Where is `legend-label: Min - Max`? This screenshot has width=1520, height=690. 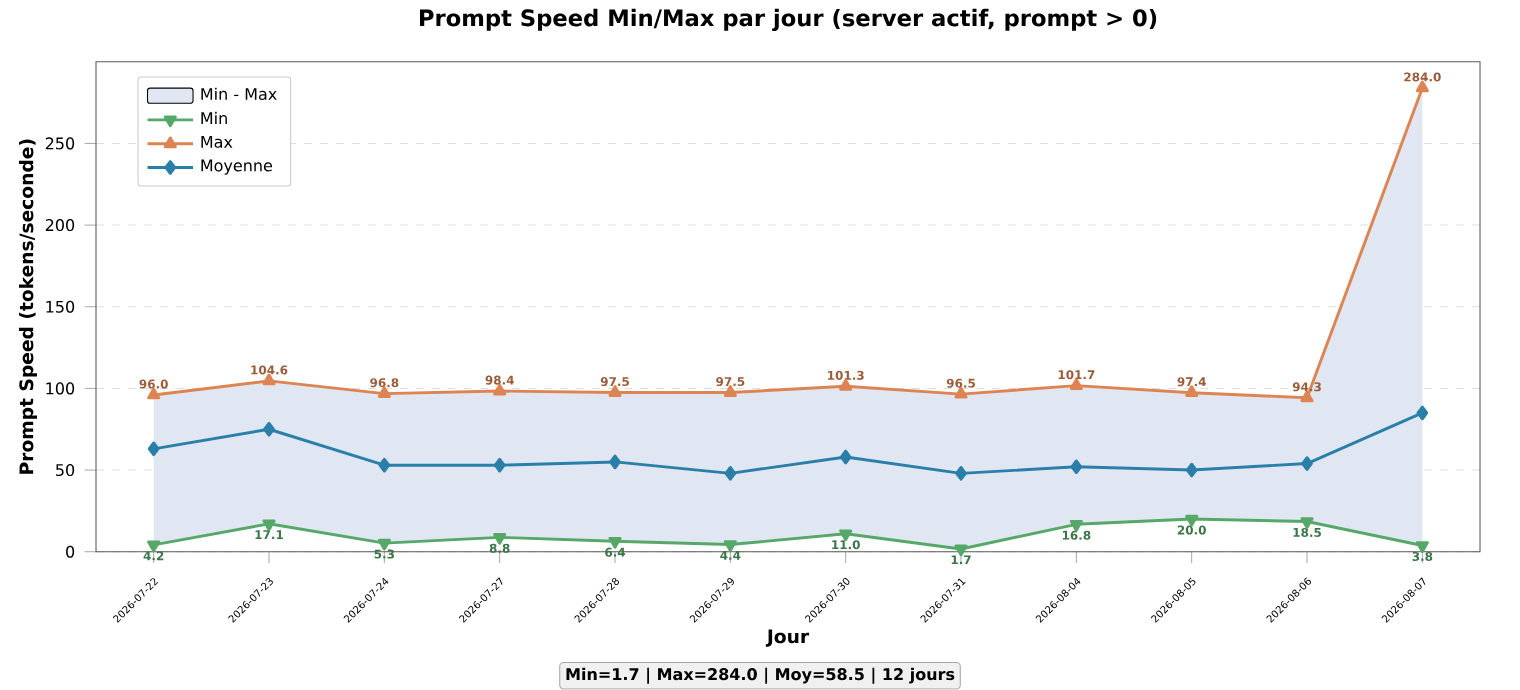 legend-label: Min - Max is located at coordinates (239, 94).